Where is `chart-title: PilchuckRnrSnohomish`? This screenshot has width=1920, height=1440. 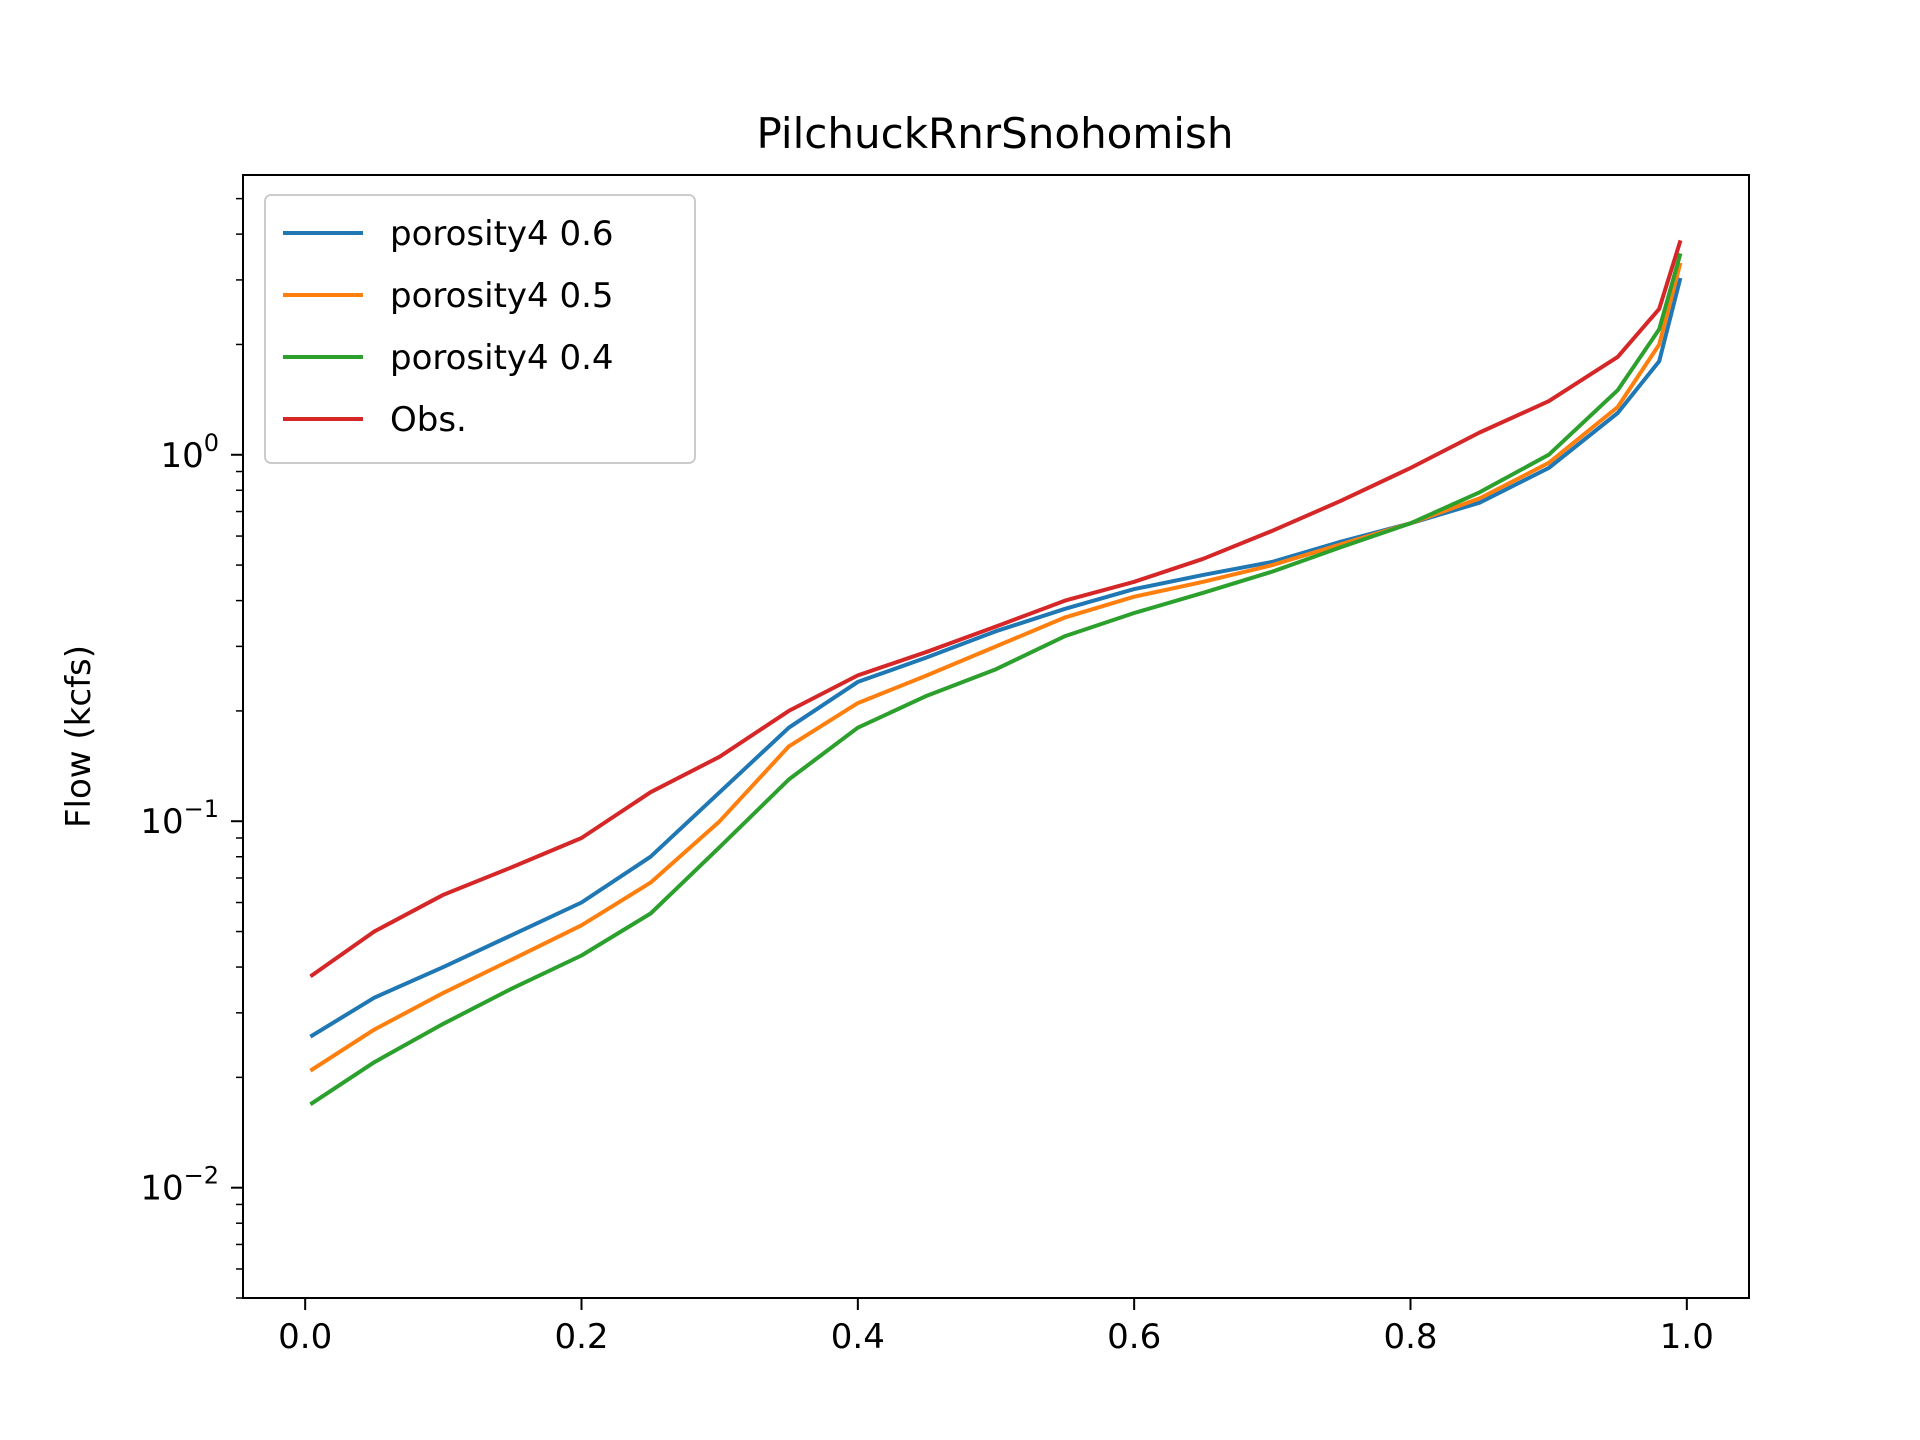 chart-title: PilchuckRnrSnohomish is located at coordinates (995, 133).